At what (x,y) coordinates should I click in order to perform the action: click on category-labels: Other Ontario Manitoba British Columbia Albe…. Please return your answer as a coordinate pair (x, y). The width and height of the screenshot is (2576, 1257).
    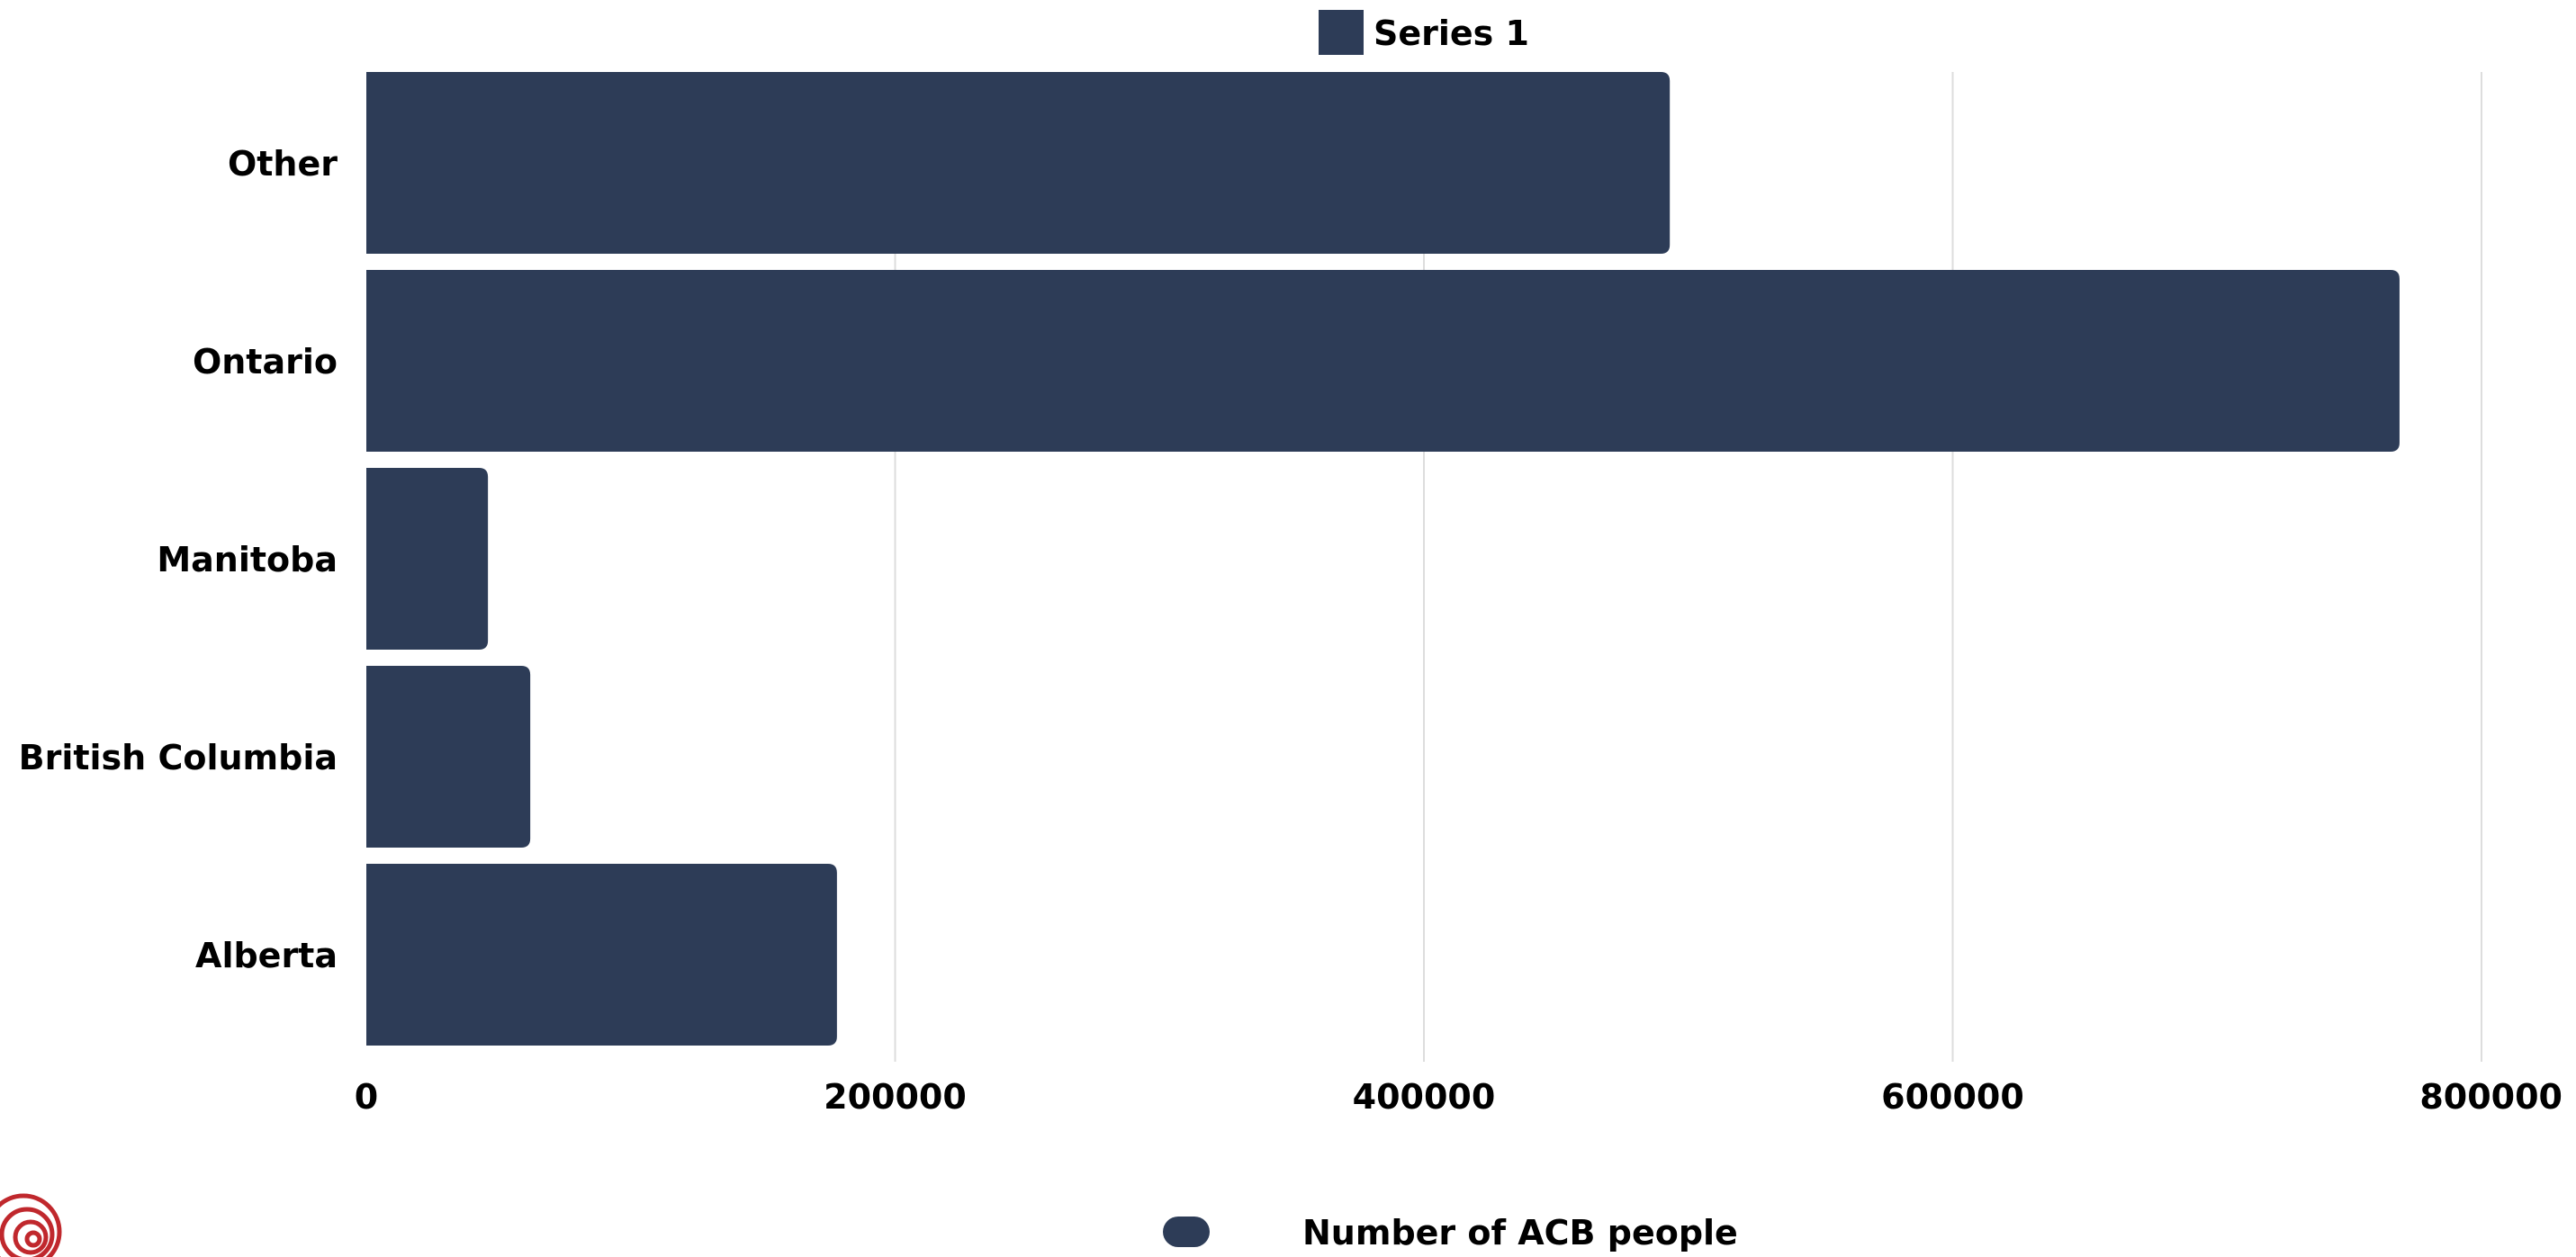
    Looking at the image, I should click on (178, 560).